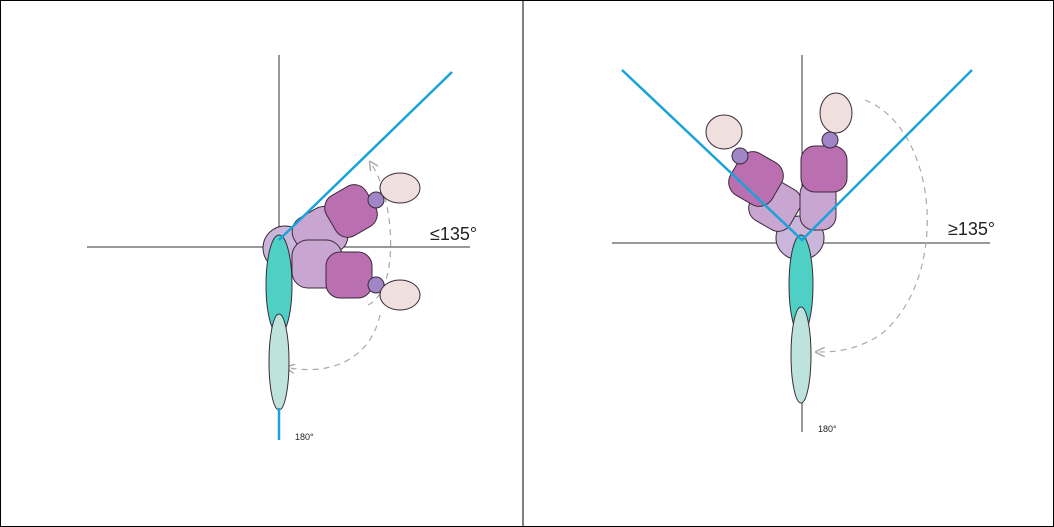 This screenshot has height=527, width=1054. What do you see at coordinates (971, 229) in the screenshot?
I see `angle-label: ≥135°` at bounding box center [971, 229].